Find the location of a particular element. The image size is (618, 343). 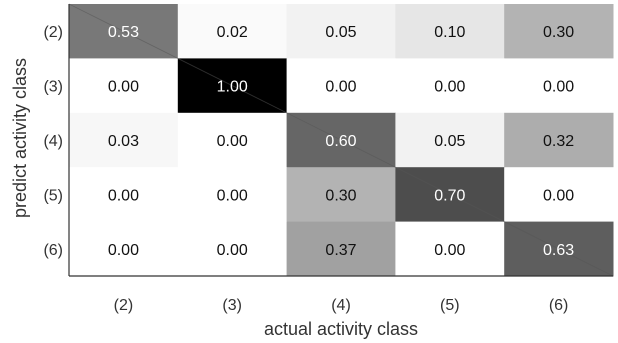

heatmap-cell-r3-c1 is located at coordinates (124, 140).